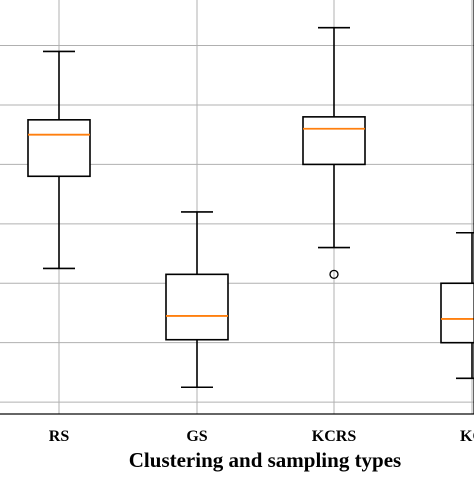 This screenshot has height=479, width=474. I want to click on x-tick-labels: RS GS KCRS KC, so click(261, 436).